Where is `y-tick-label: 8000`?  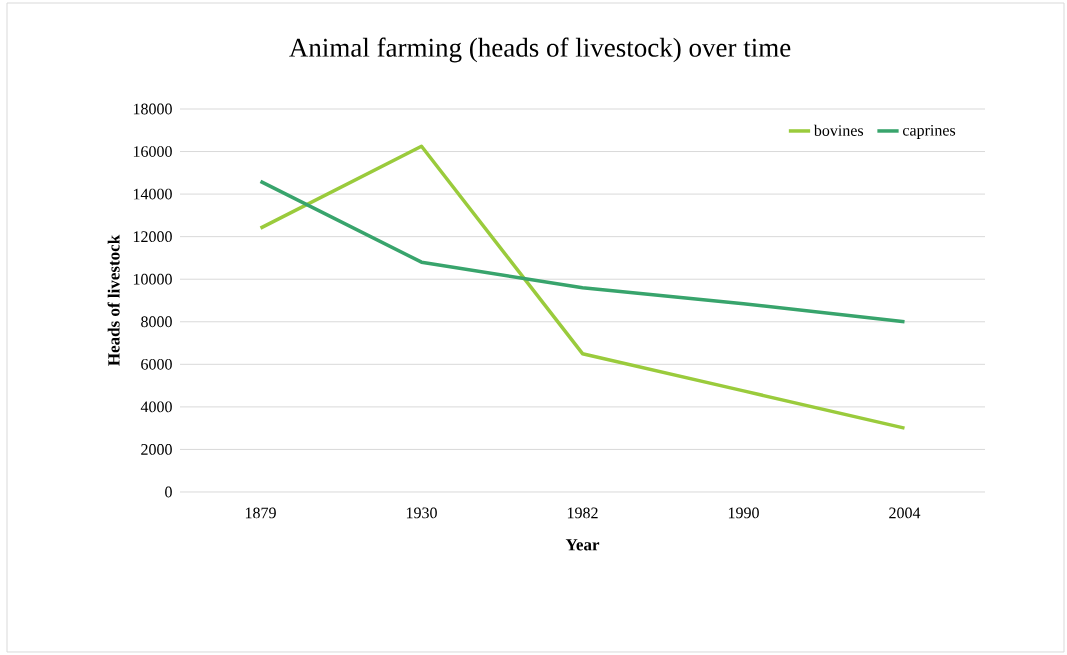
y-tick-label: 8000 is located at coordinates (156, 322).